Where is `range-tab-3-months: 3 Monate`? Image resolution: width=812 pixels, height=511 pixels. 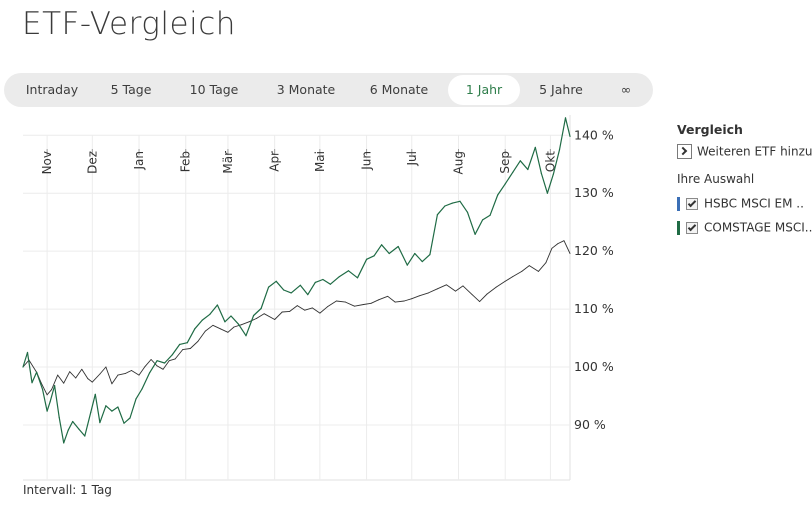
range-tab-3-months: 3 Monate is located at coordinates (306, 89).